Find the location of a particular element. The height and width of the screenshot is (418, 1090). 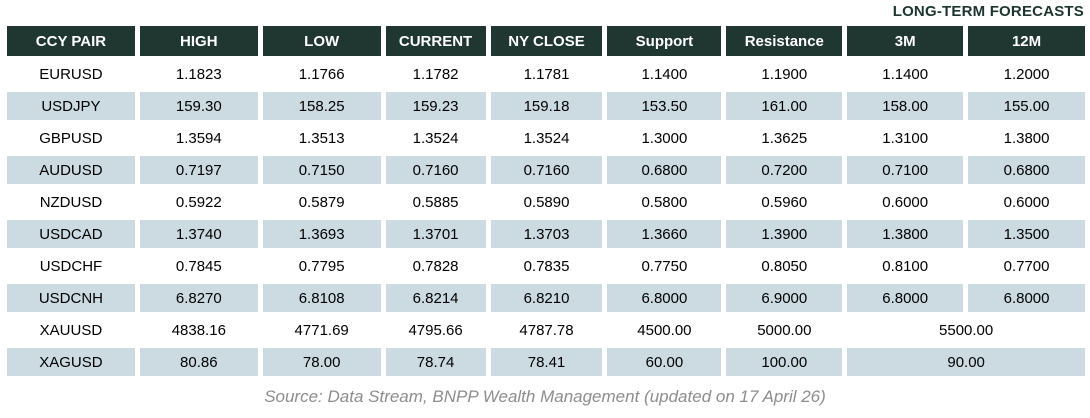

cell-ny-close: 0.5890 is located at coordinates (546, 202).